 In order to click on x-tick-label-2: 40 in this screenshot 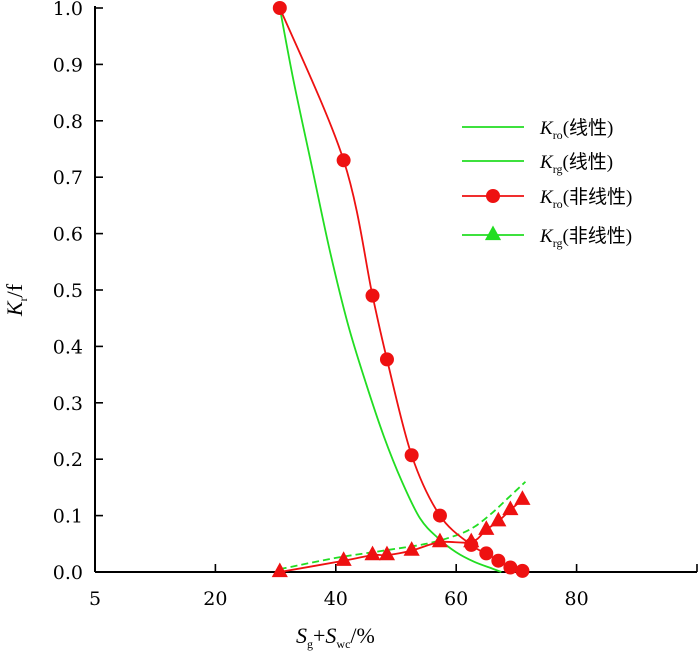, I will do `click(336, 599)`.